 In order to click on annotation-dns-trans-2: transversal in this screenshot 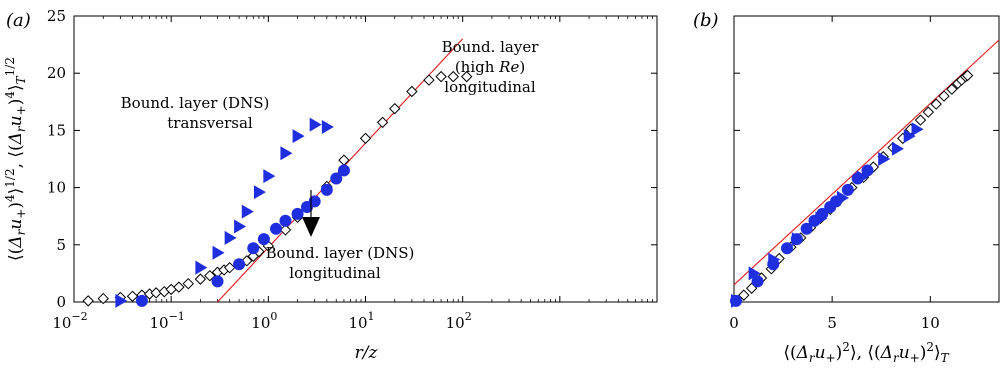, I will do `click(210, 123)`.